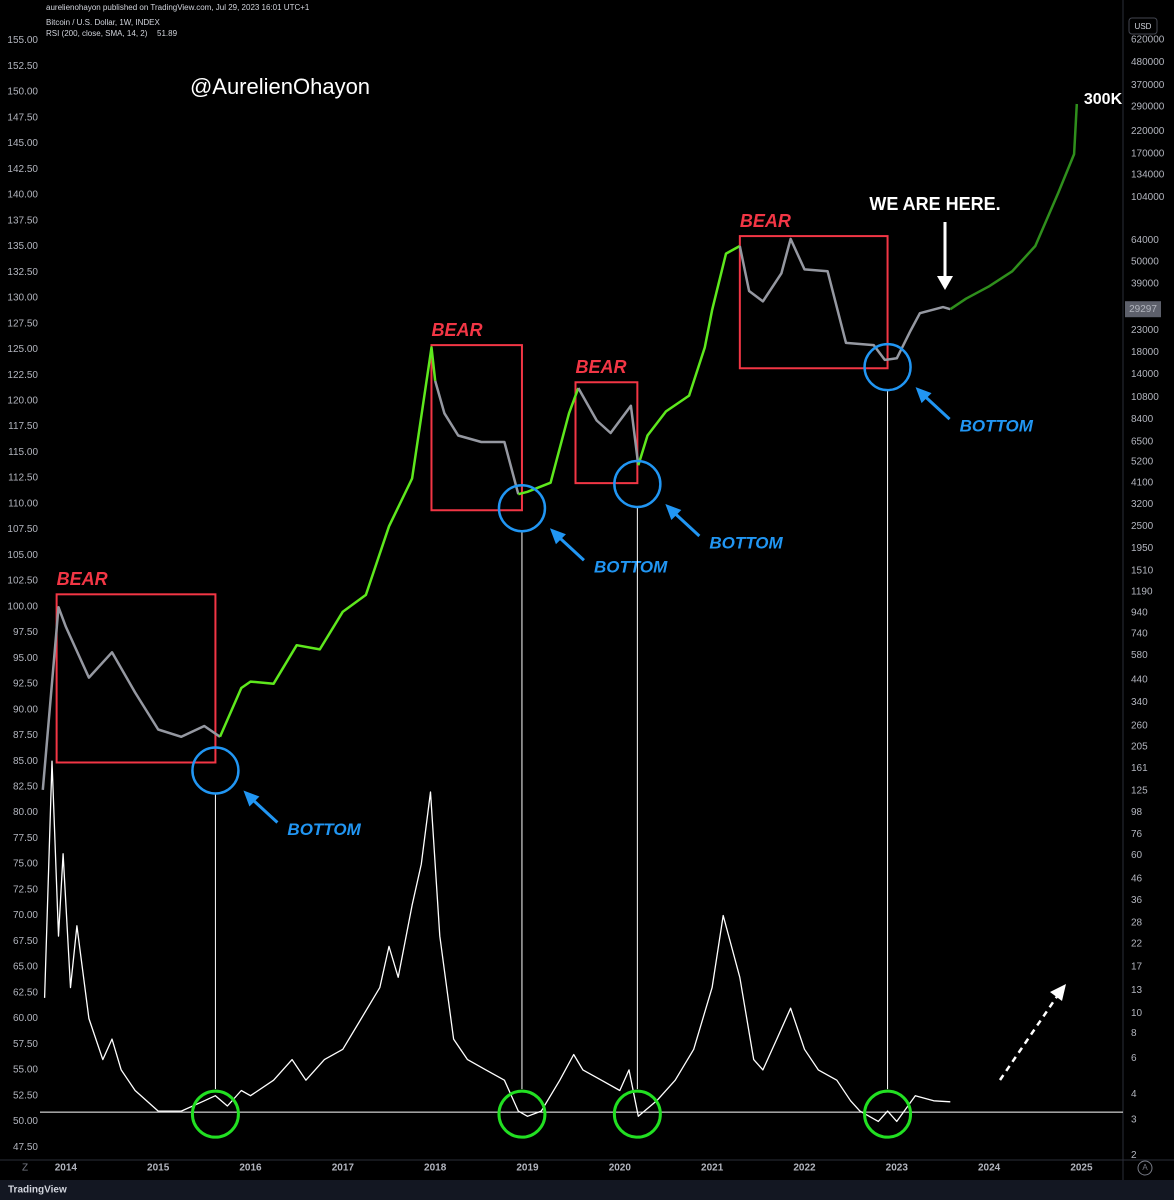  I want to click on y-tick-label: 145.00, so click(22, 143).